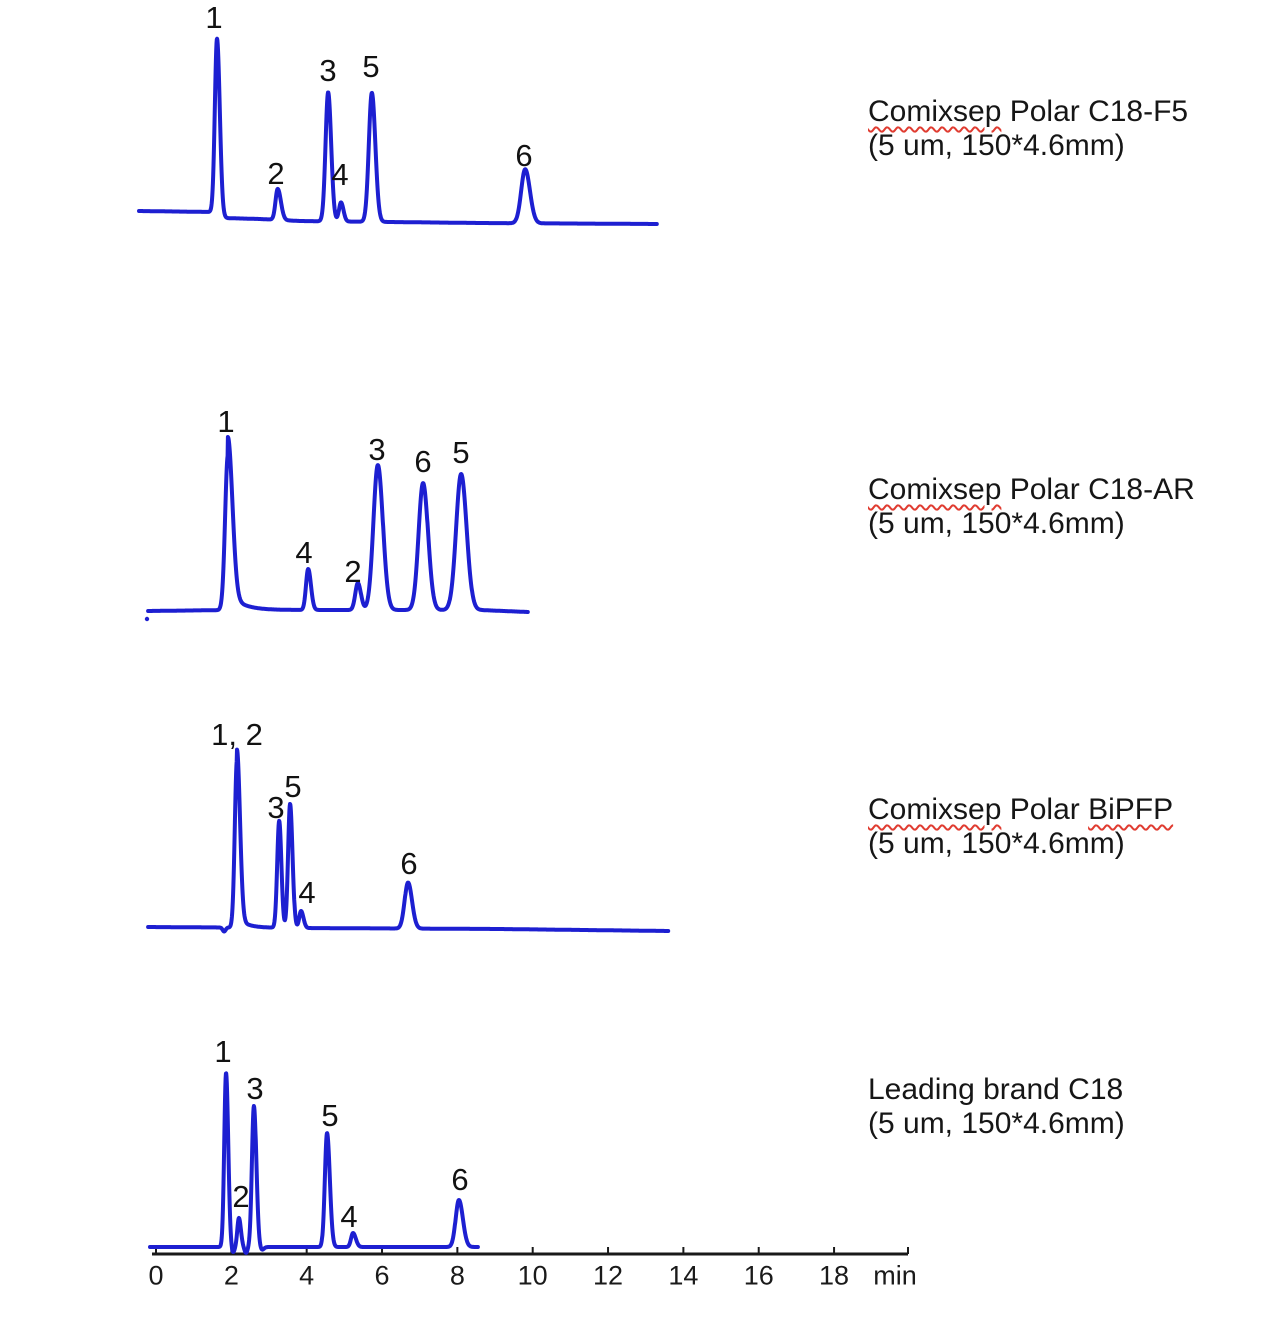 This screenshot has height=1344, width=1279. What do you see at coordinates (834, 1275) in the screenshot?
I see `x-axis-tick-label: 18` at bounding box center [834, 1275].